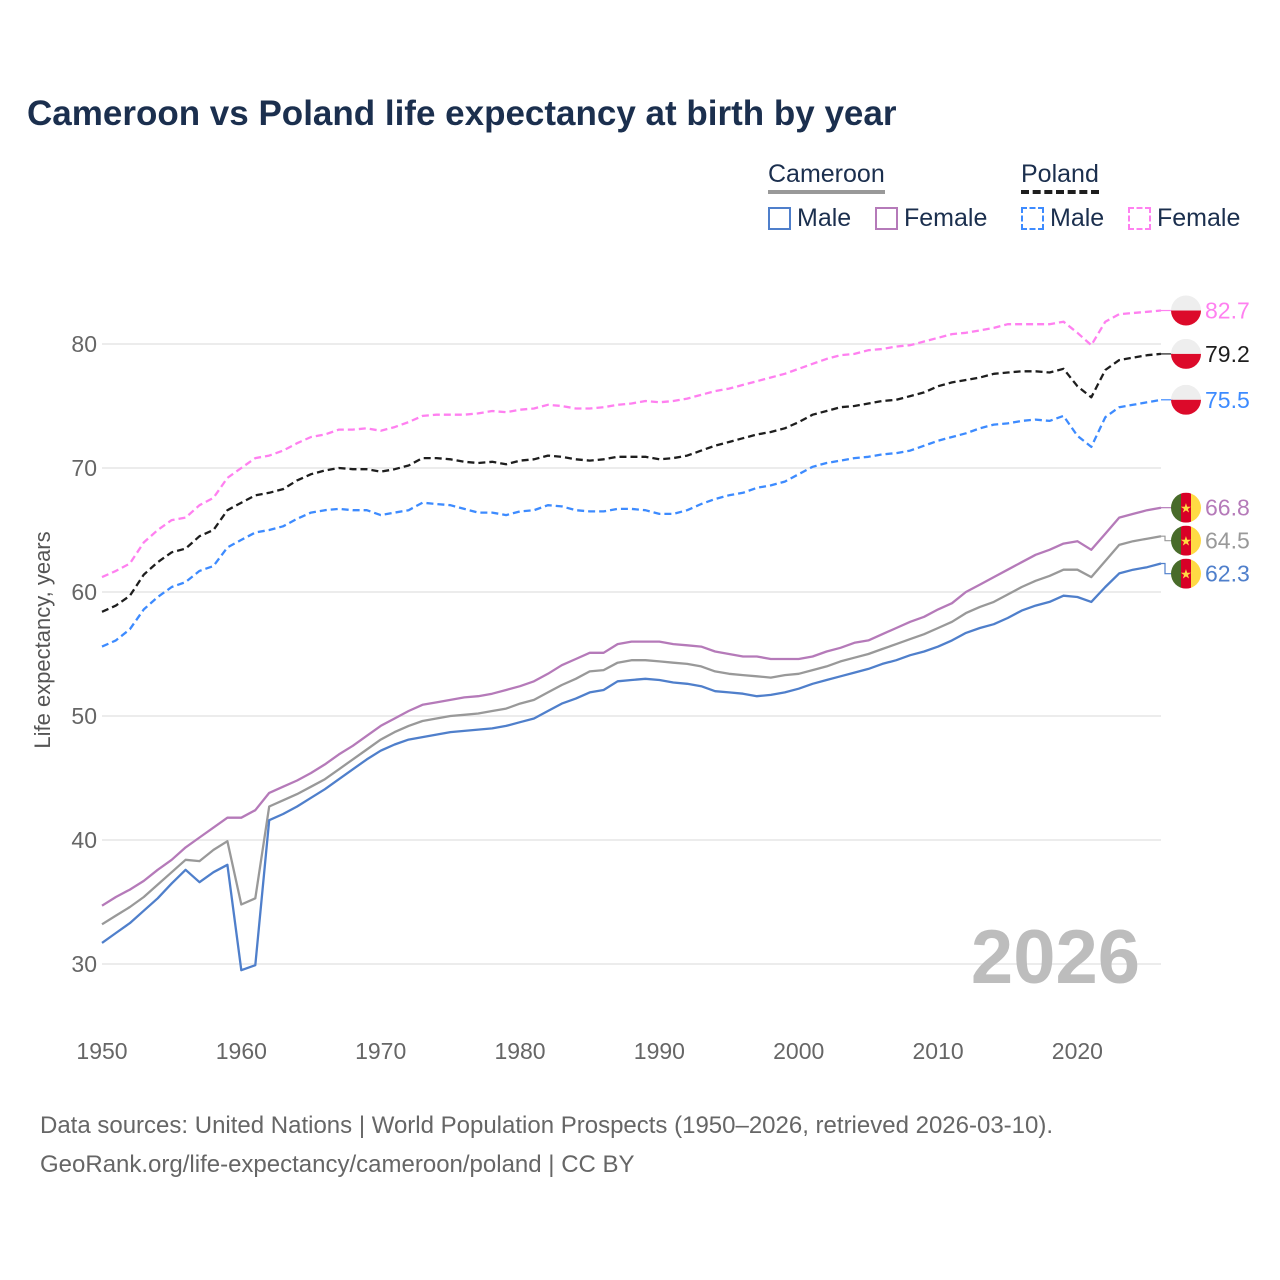 The width and height of the screenshot is (1280, 1280). I want to click on x-tick-label: 1980, so click(519, 1051).